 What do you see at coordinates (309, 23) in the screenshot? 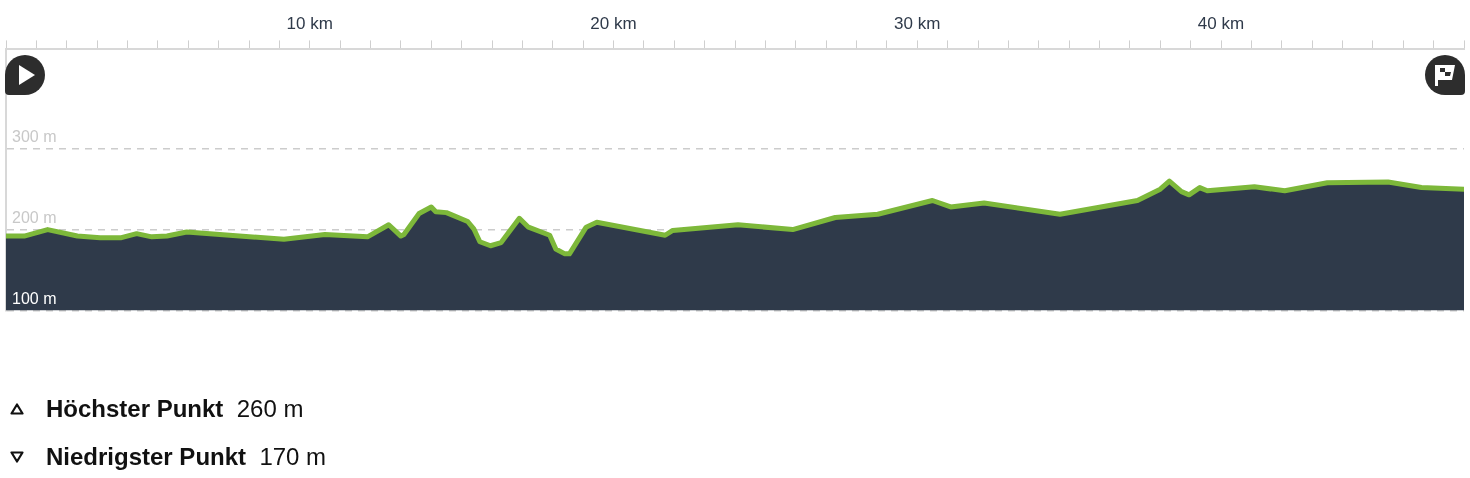
I see `x-tick-label: 10 km` at bounding box center [309, 23].